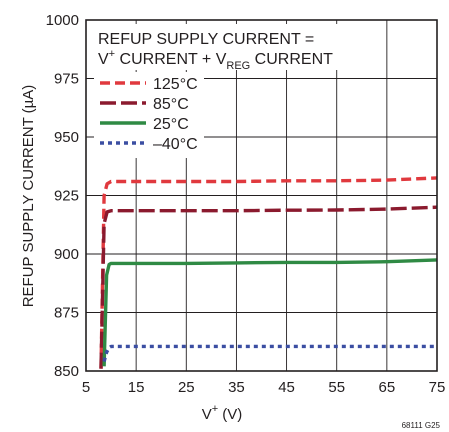  Describe the element at coordinates (175, 144) in the screenshot. I see `legend-label: –40°C` at that location.